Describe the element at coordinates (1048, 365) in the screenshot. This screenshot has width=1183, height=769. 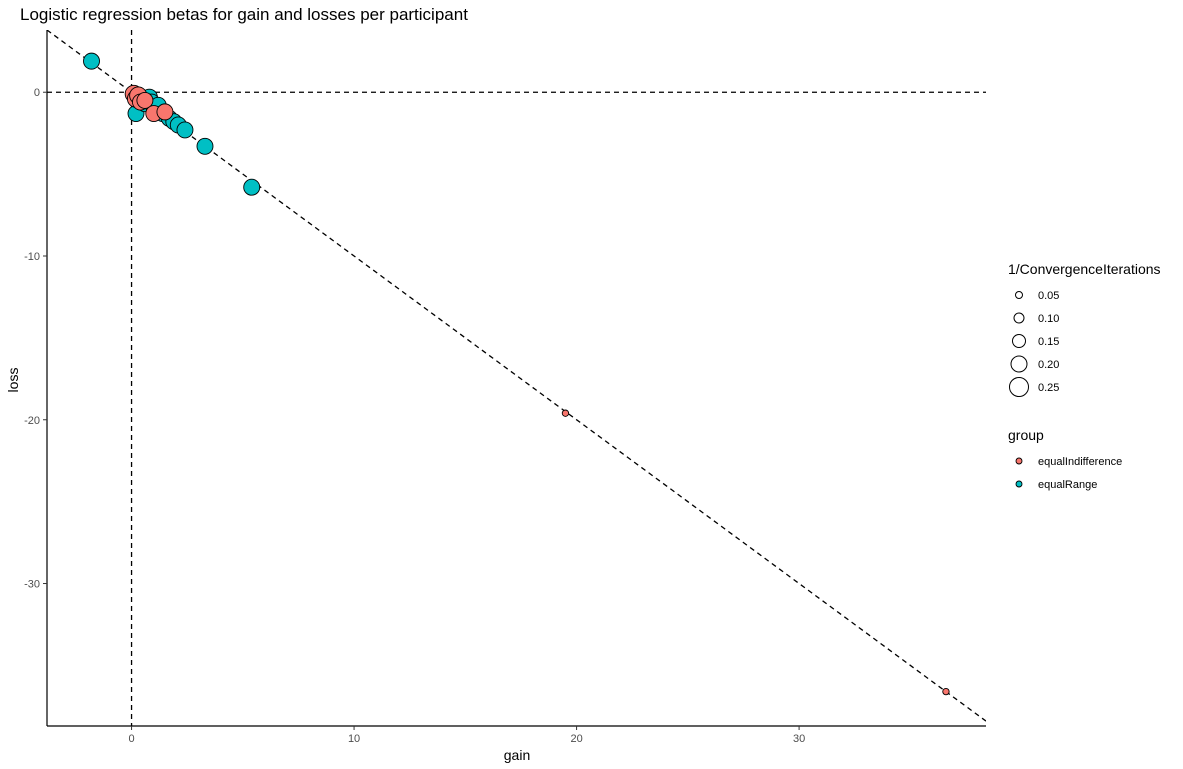
I see `size-legend-label-3: 0.20` at that location.